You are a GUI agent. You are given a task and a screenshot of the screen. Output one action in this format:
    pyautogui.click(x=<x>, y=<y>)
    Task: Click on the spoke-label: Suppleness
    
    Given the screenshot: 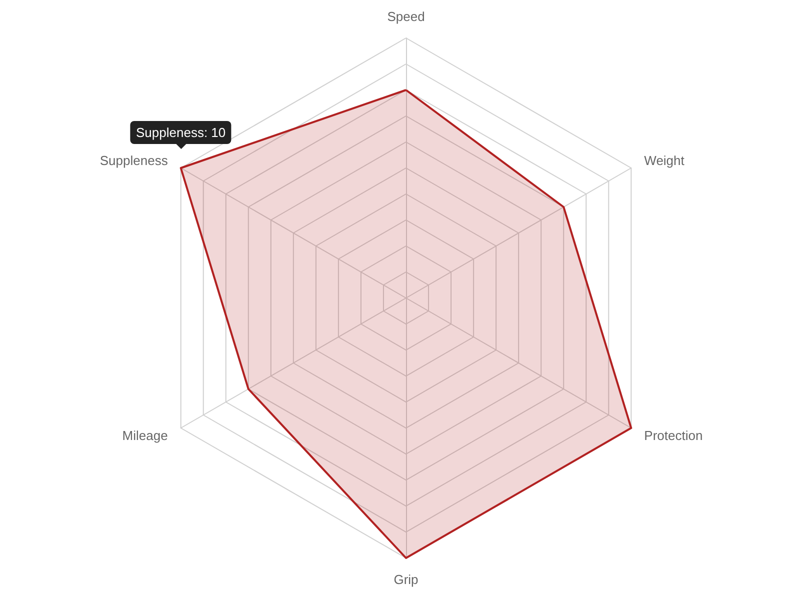 What is the action you would take?
    pyautogui.click(x=134, y=160)
    